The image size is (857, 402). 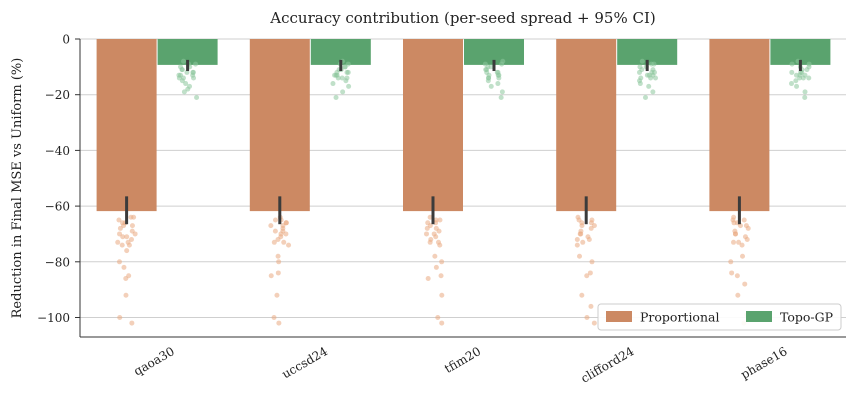 I want to click on bar-proportional, so click(x=586, y=125).